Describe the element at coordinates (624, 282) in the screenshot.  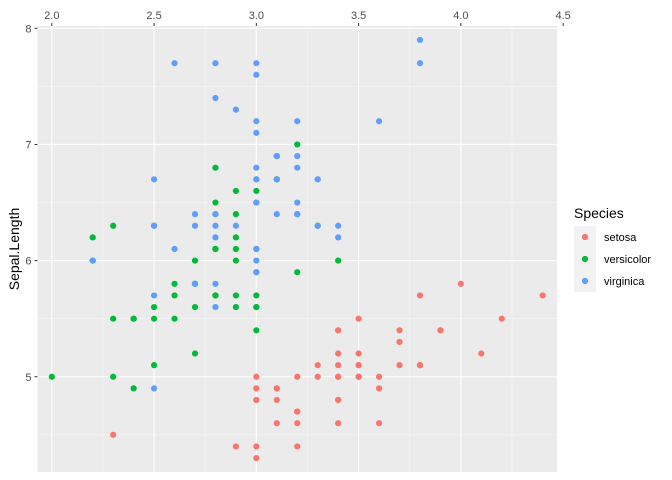
I see `legend-label-virginica: virginica` at that location.